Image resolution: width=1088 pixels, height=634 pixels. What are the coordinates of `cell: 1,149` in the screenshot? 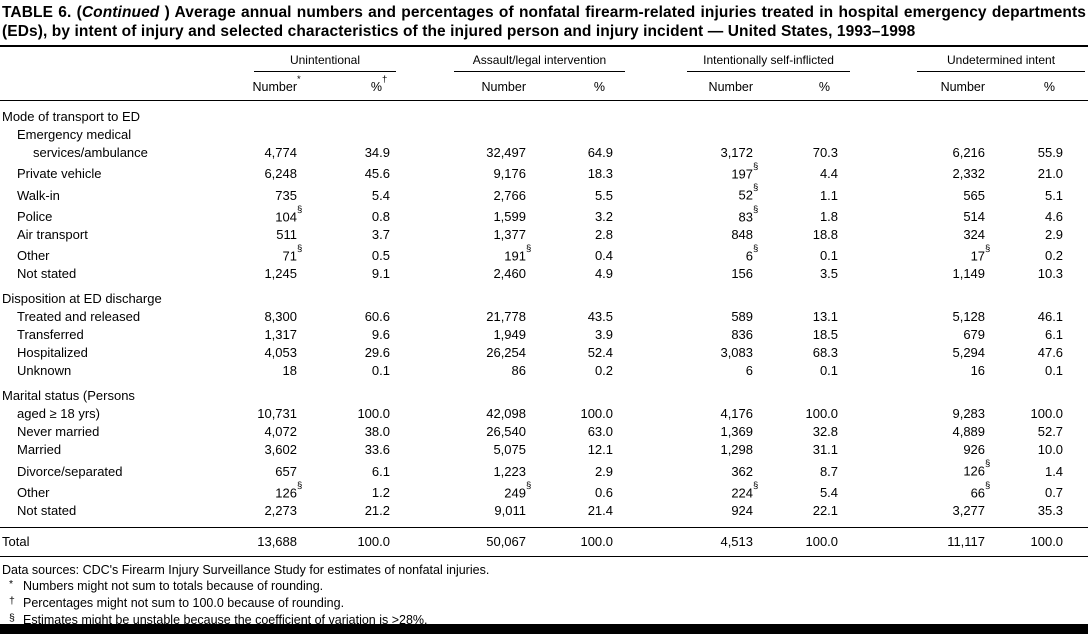 It's located at (969, 274).